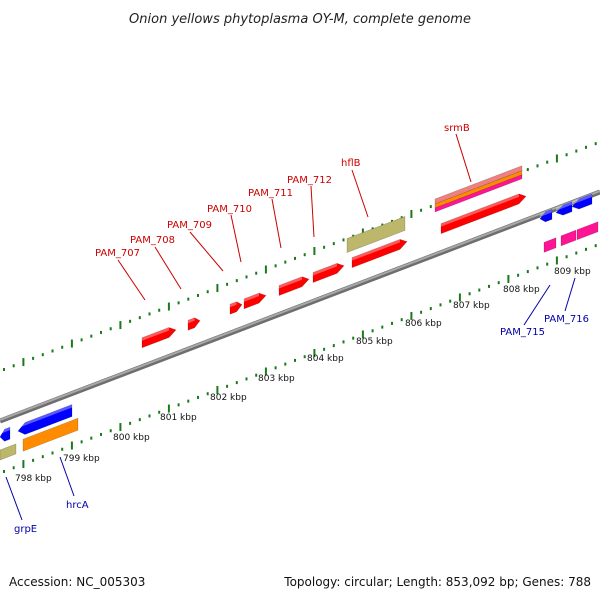  Describe the element at coordinates (374, 342) in the screenshot. I see `tick-label: 805 kbp` at that location.